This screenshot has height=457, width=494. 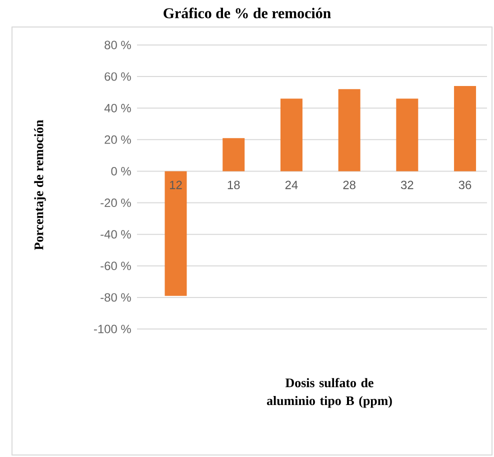 I want to click on y-tick-label: -60 %, so click(x=115, y=266).